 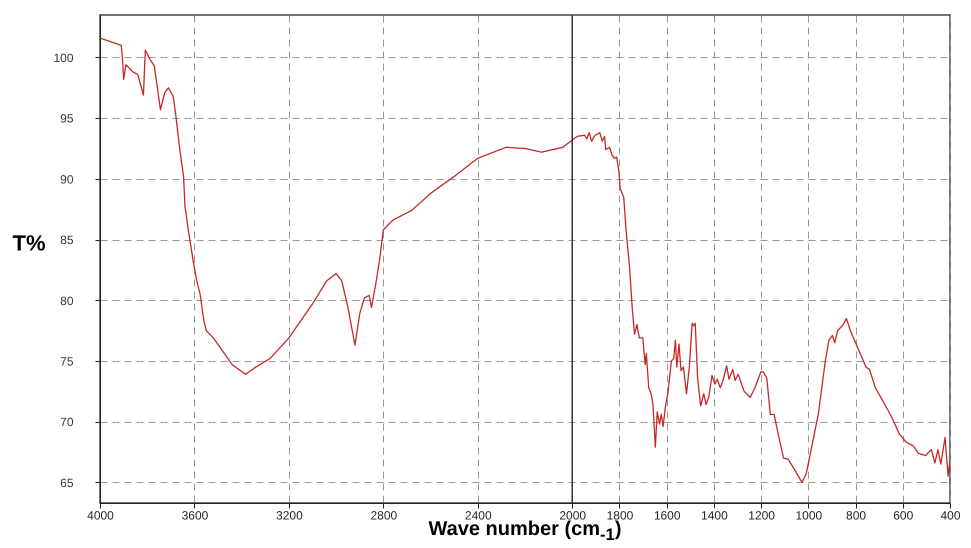 I want to click on x-tick-label: 1400, so click(x=714, y=515).